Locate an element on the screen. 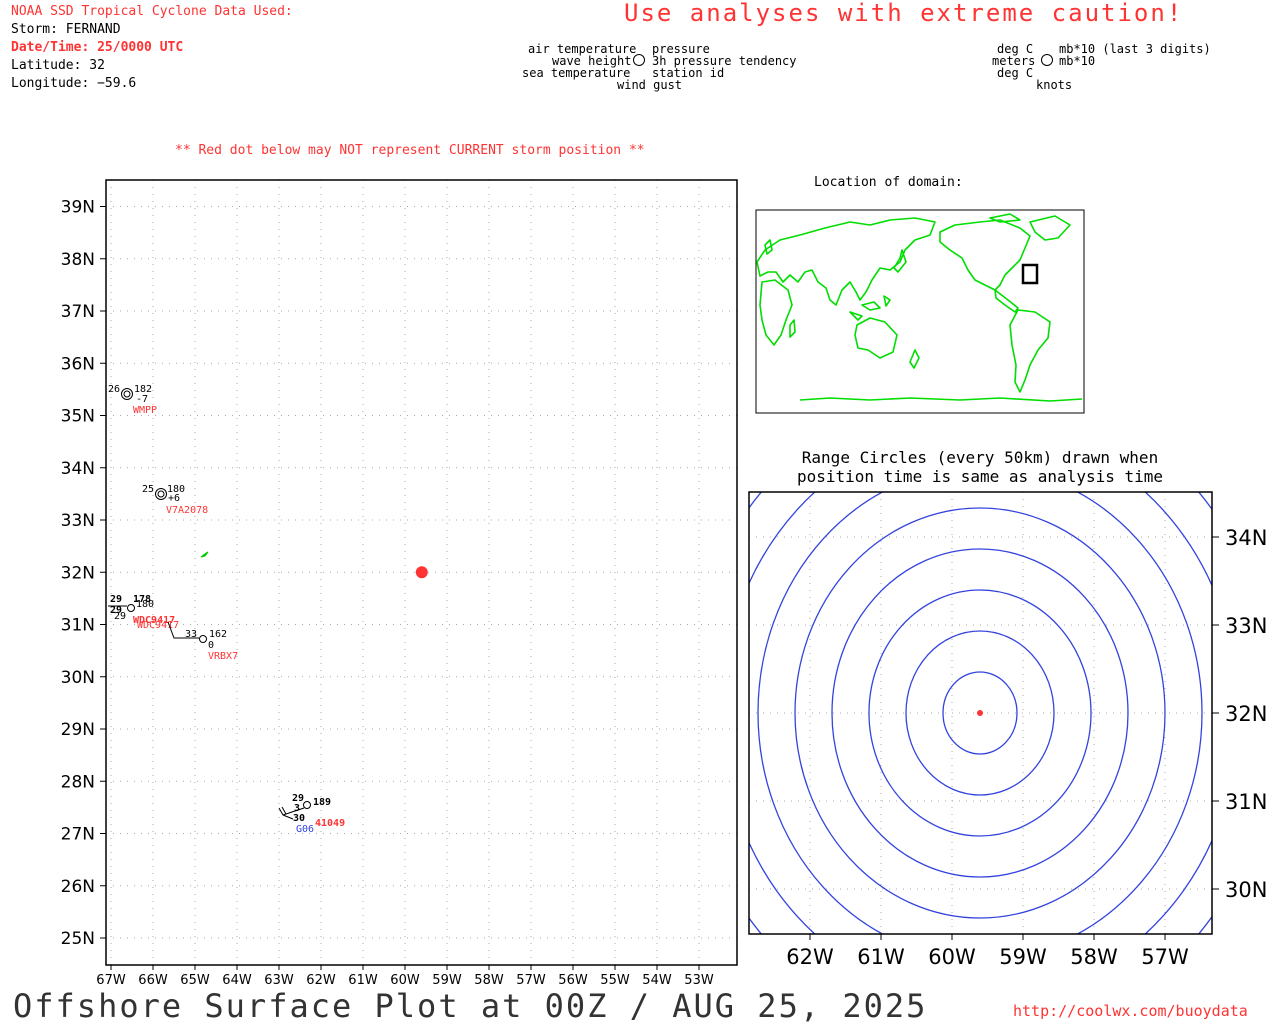 Image resolution: width=1280 pixels, height=1025 pixels. range-storm-dot is located at coordinates (980, 713).